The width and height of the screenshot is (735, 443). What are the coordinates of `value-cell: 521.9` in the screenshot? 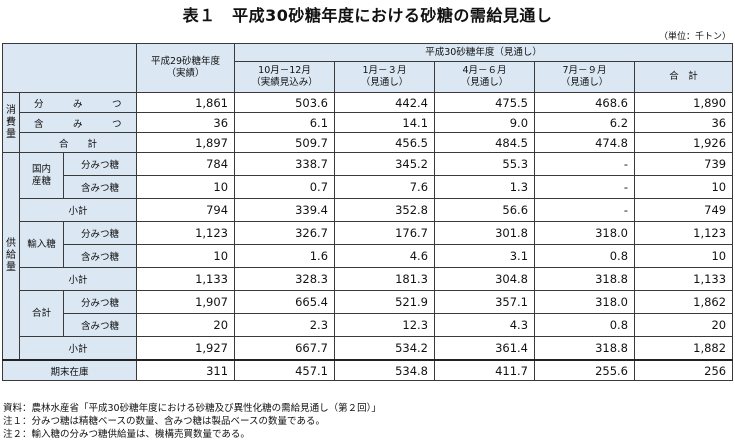 It's located at (385, 302).